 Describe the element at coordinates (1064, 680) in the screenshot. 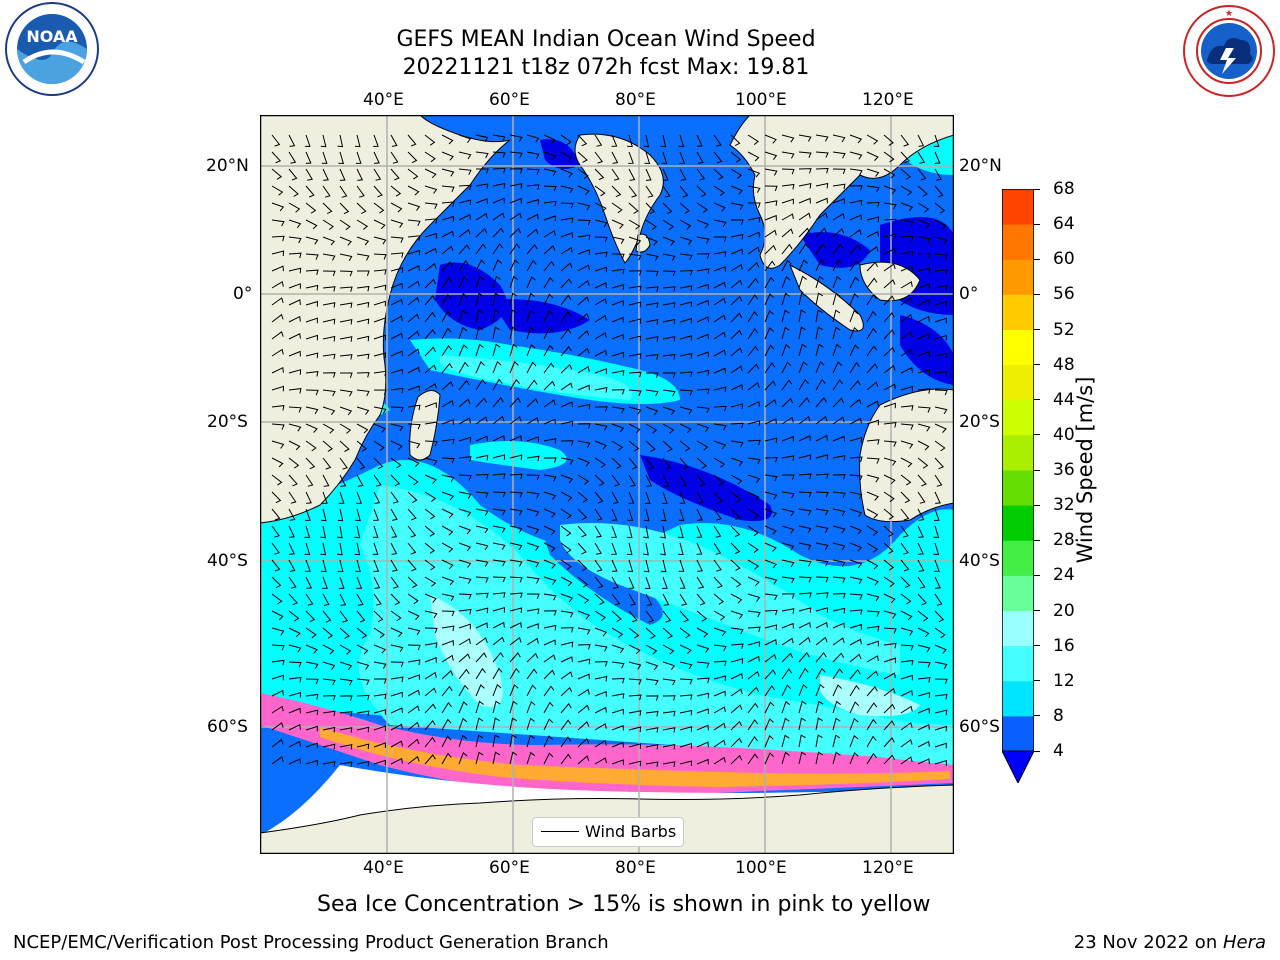

I see `colorbar-tick-label: 12` at that location.